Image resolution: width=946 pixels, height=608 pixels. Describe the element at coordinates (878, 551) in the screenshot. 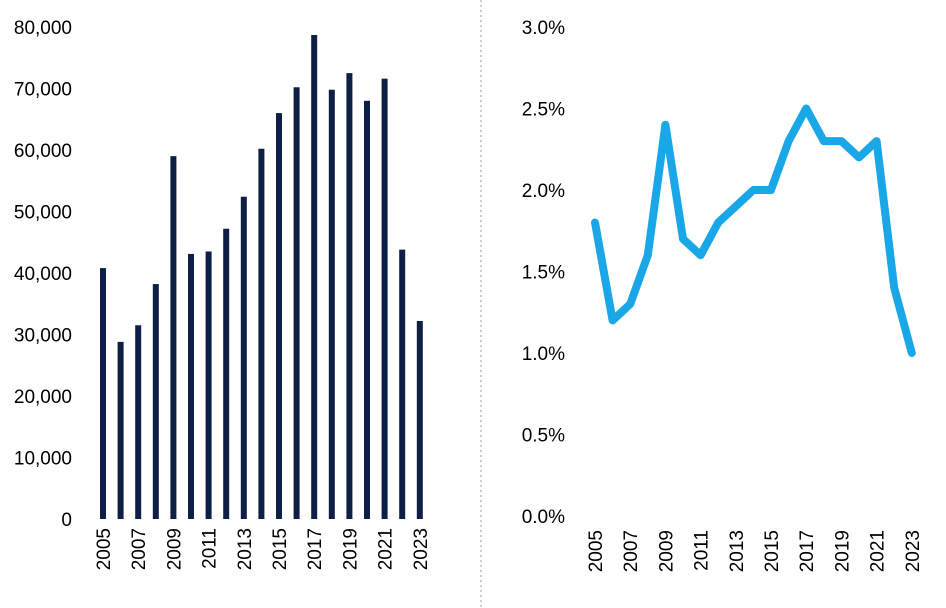

I see `line-x-tick-label: 2021` at that location.